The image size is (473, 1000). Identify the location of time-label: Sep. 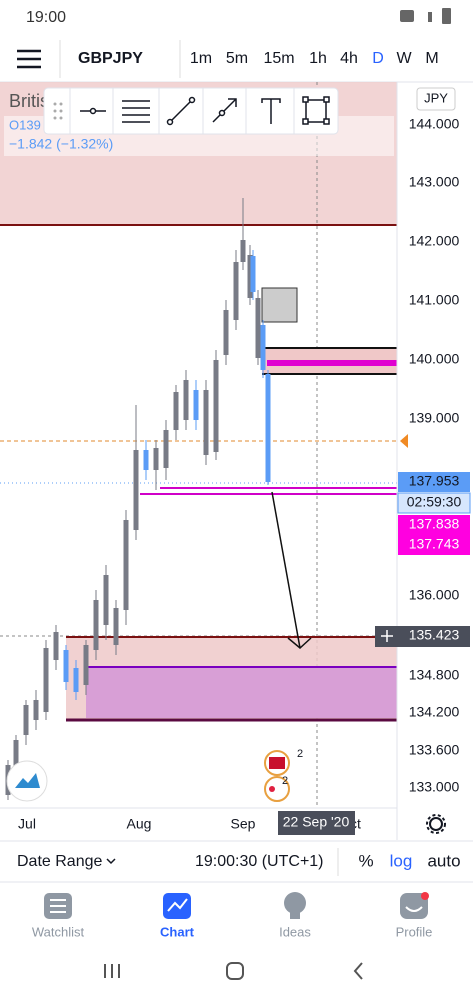
(243, 824).